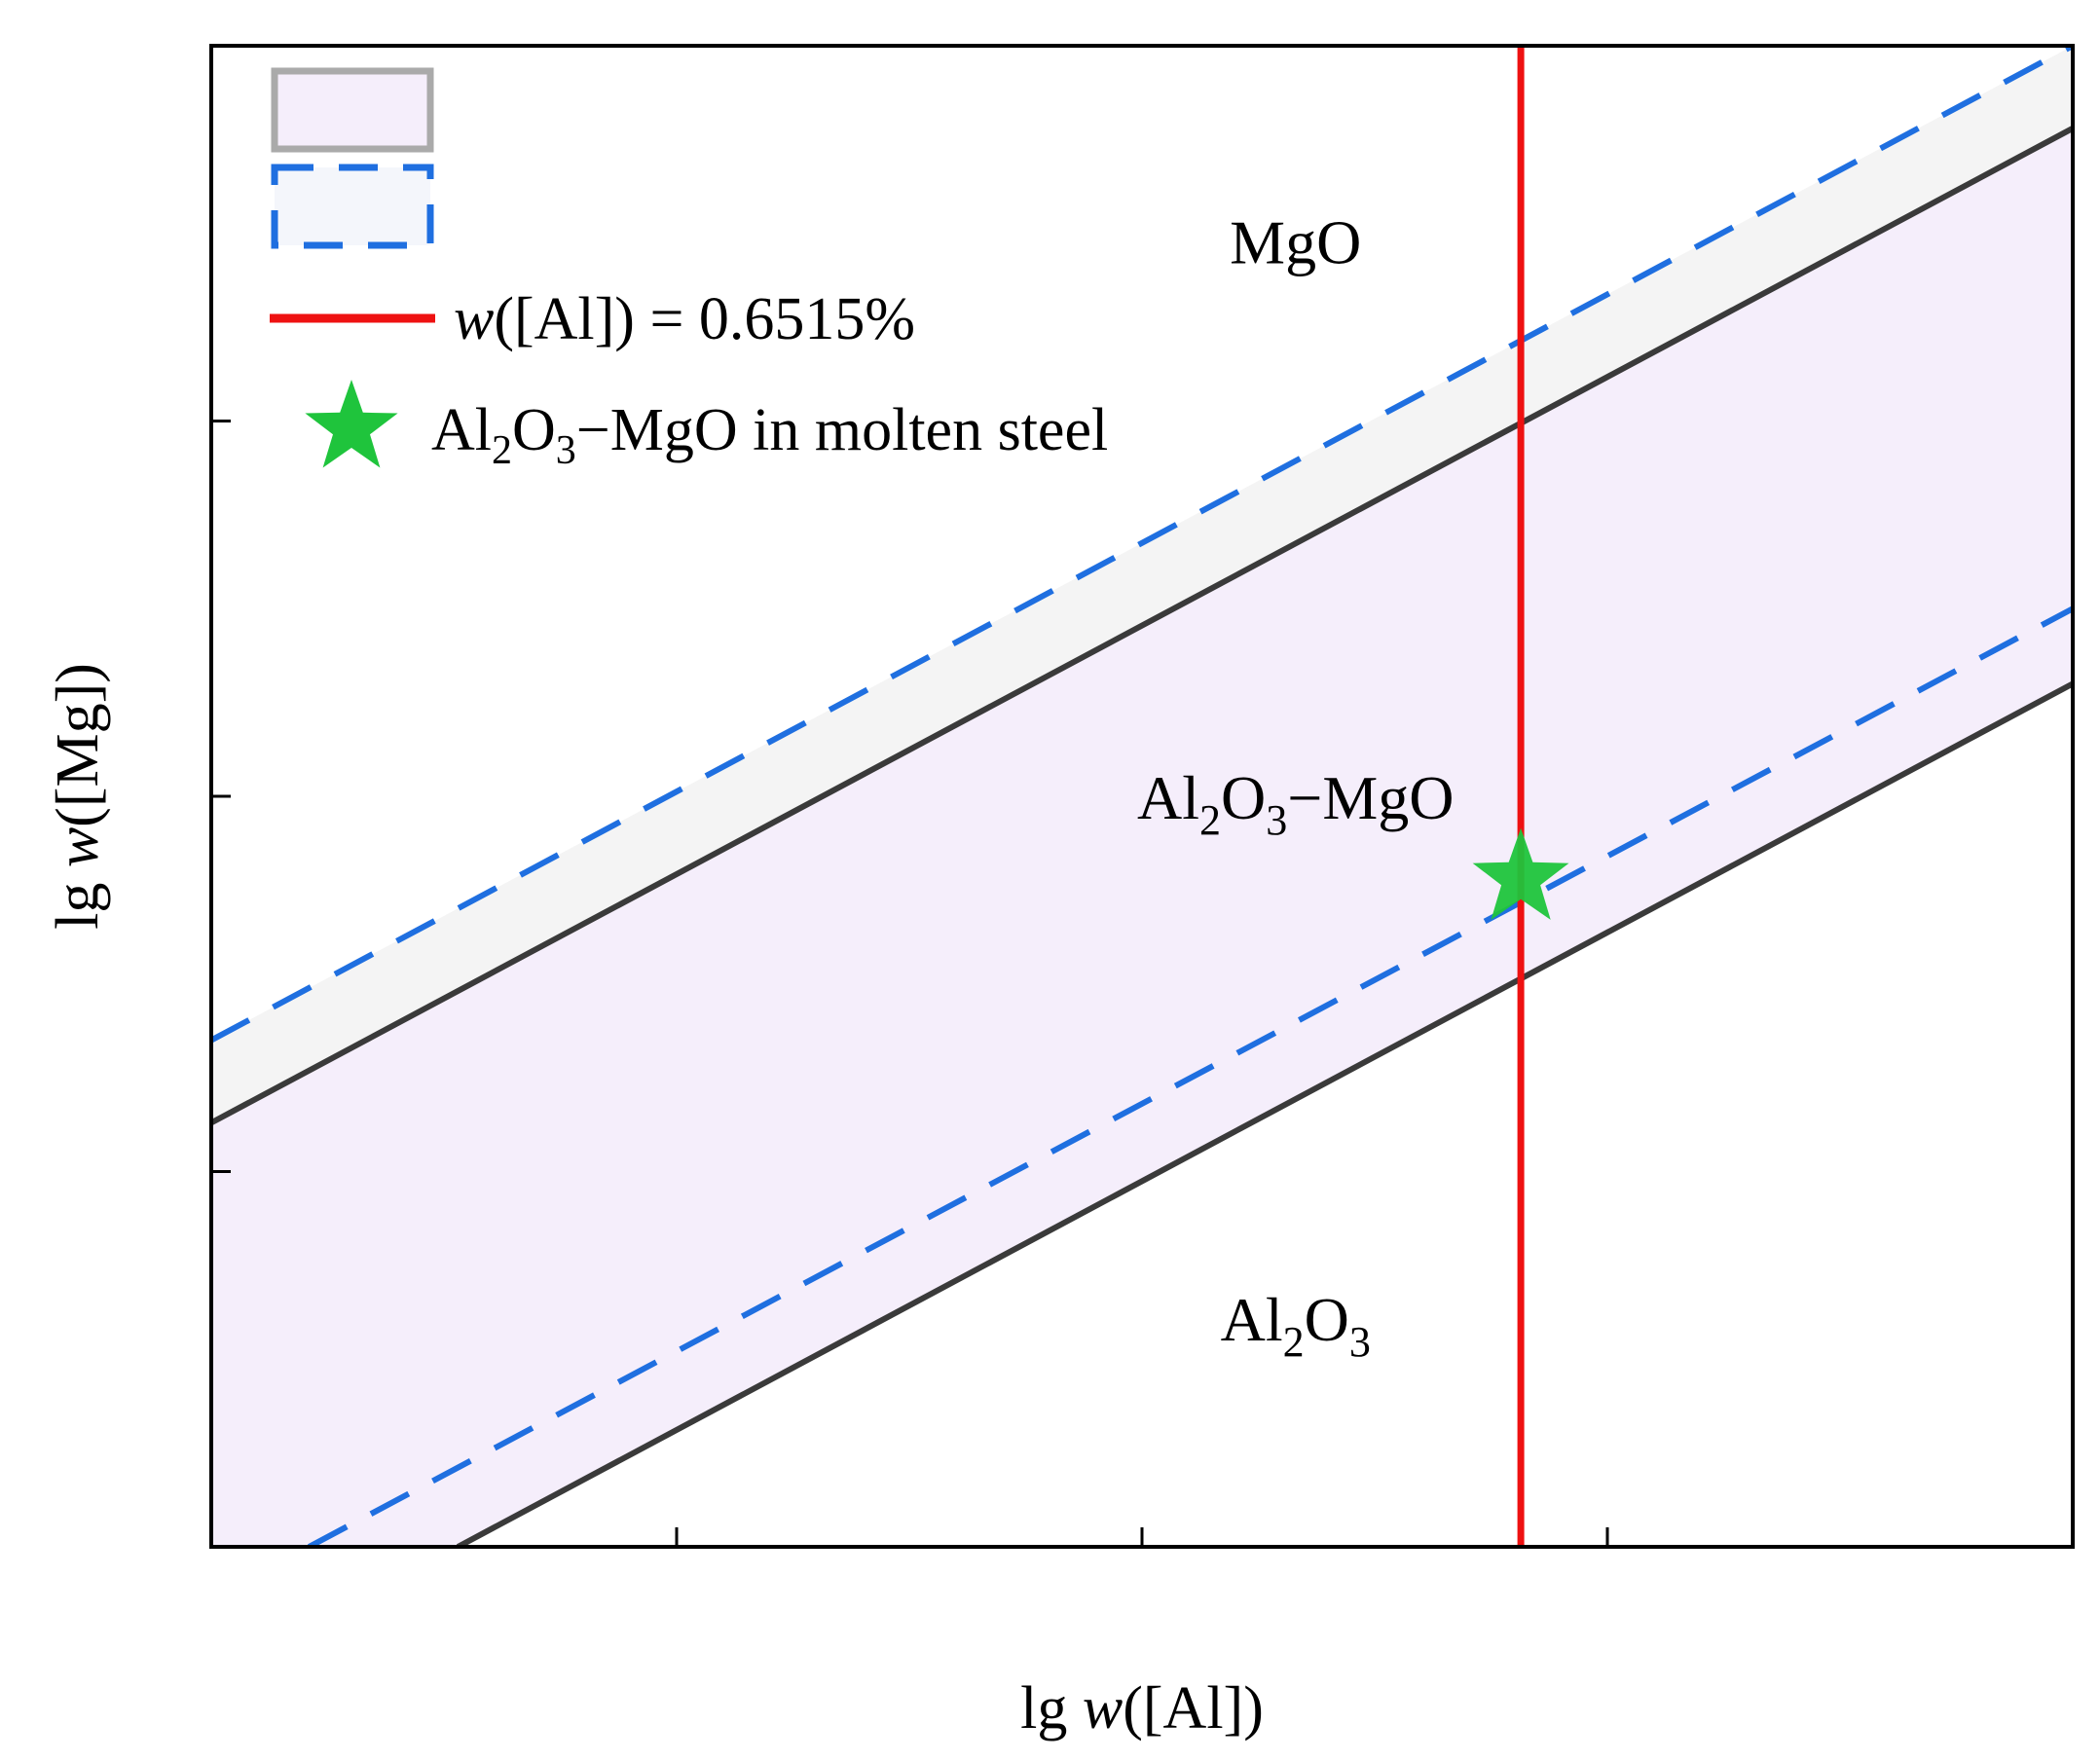 This screenshot has width=2100, height=1760. Describe the element at coordinates (352, 110) in the screenshot. I see `legend-swatch-1873k` at that location.